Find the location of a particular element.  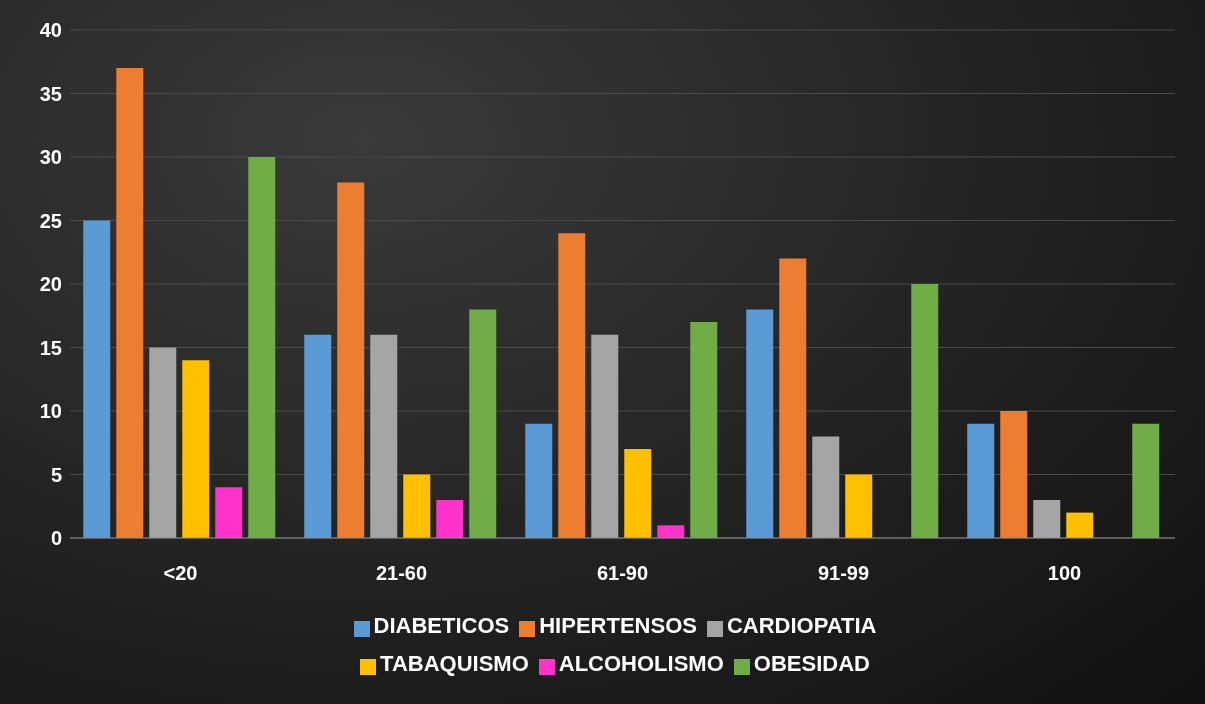

x-tick-label: 21-60 is located at coordinates (401, 573).